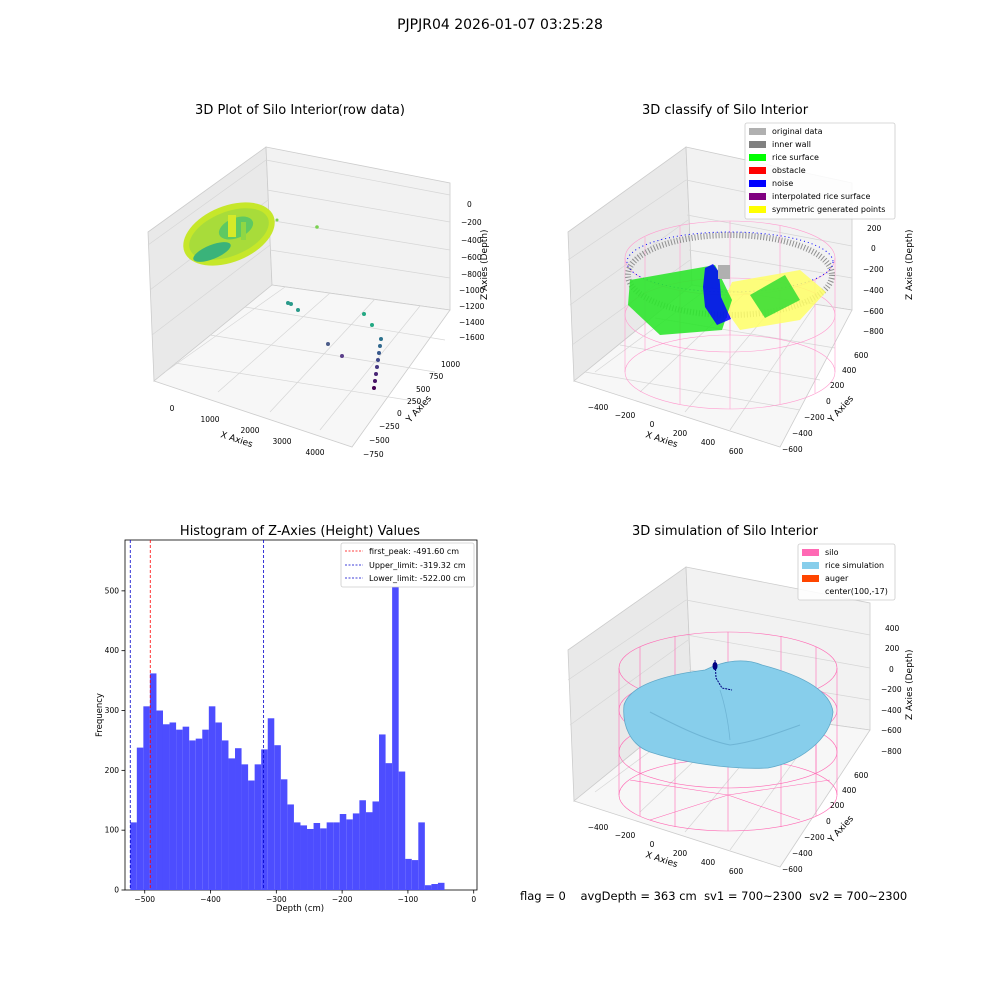 This screenshot has width=1000, height=1000. Describe the element at coordinates (814, 417) in the screenshot. I see `plot2-ytick: −200` at that location.